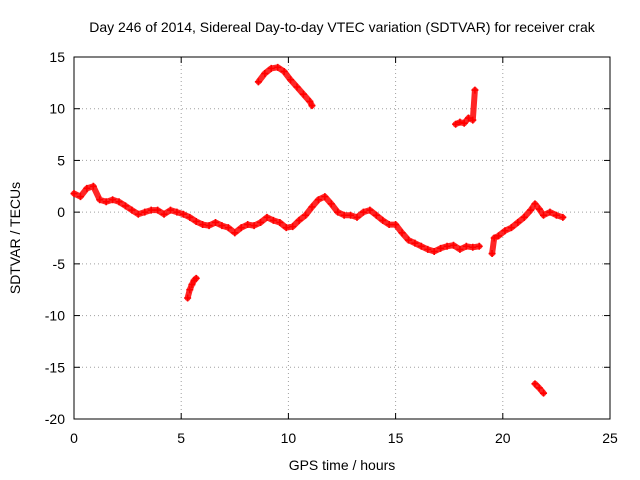 The width and height of the screenshot is (640, 480). What do you see at coordinates (396, 438) in the screenshot?
I see `x-tick-label: 15` at bounding box center [396, 438].